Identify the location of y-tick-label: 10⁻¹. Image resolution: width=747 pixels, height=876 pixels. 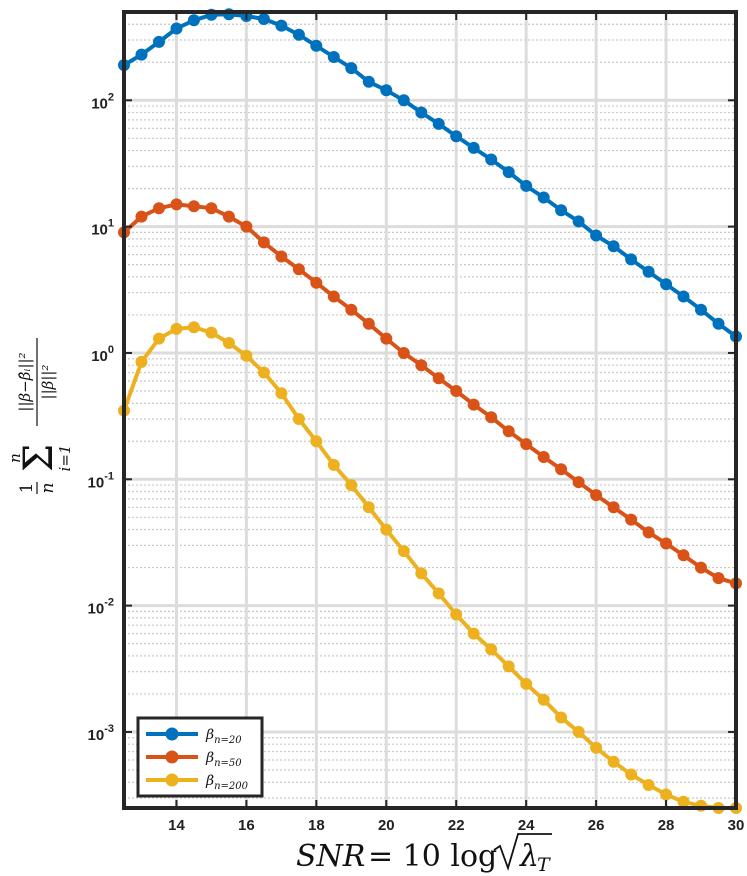
(101, 480).